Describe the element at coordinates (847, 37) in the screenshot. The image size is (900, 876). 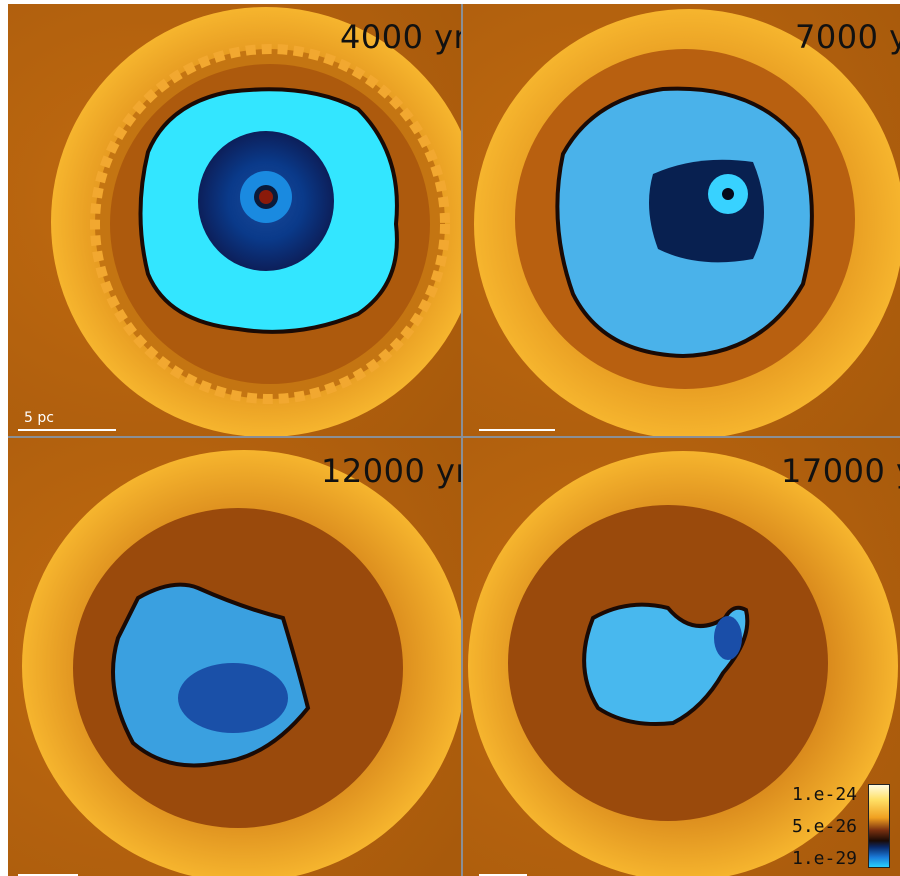
I see `time-label: 7000 yr` at that location.